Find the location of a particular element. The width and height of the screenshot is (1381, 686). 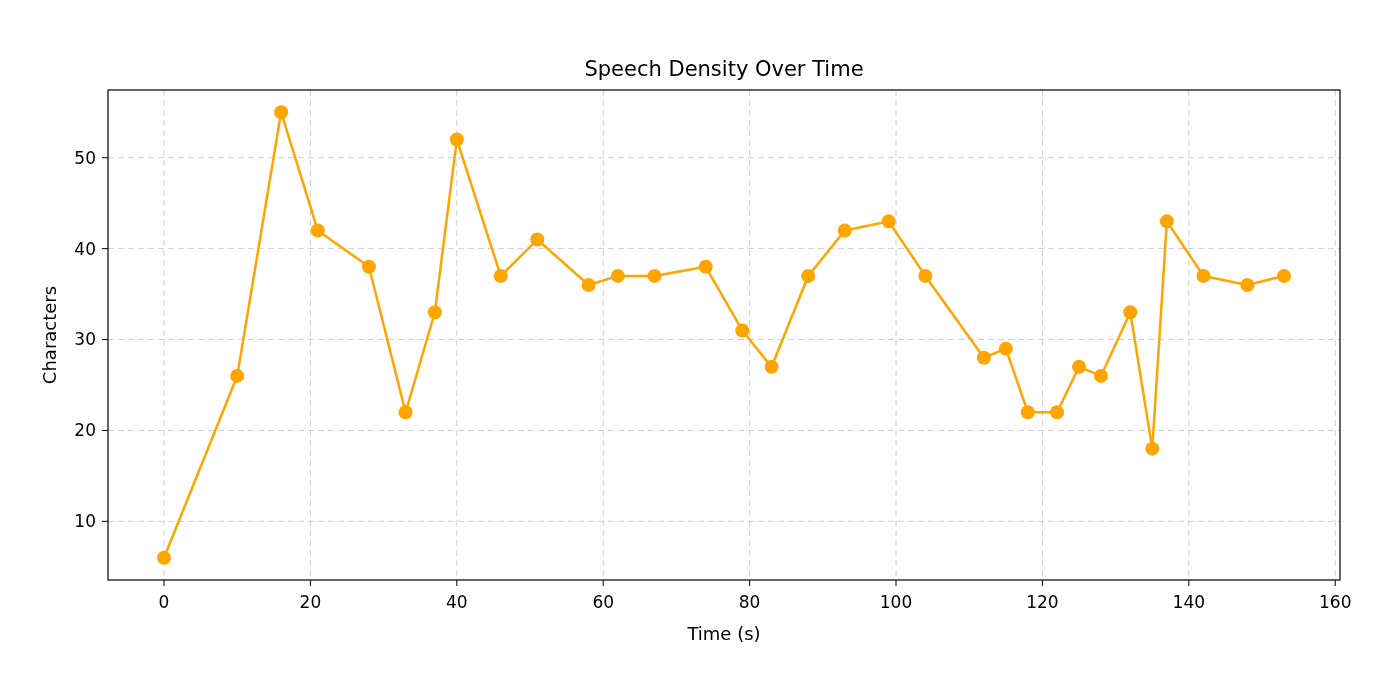

x-tick-label: 140 is located at coordinates (1189, 602).